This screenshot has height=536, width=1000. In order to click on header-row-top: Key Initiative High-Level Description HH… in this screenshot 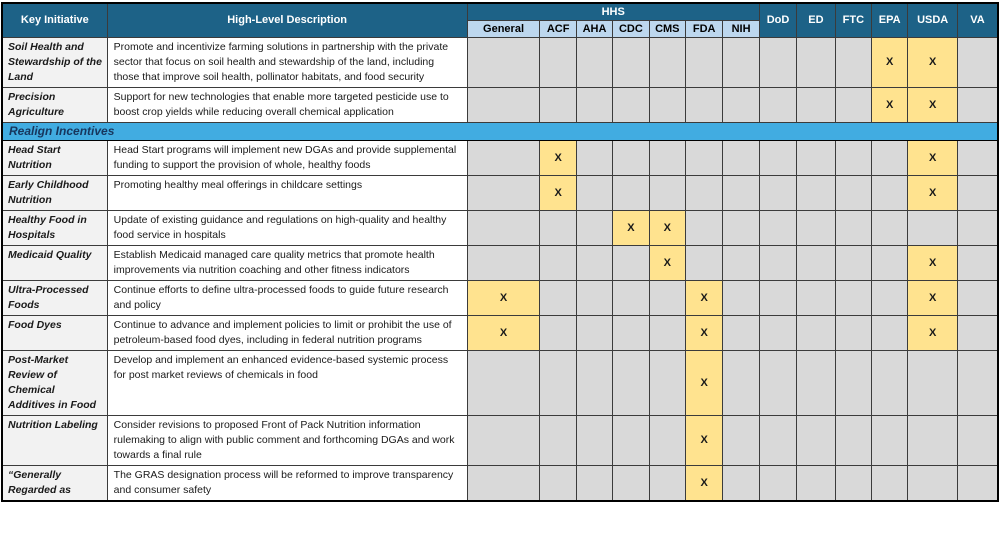, I will do `click(500, 20)`.